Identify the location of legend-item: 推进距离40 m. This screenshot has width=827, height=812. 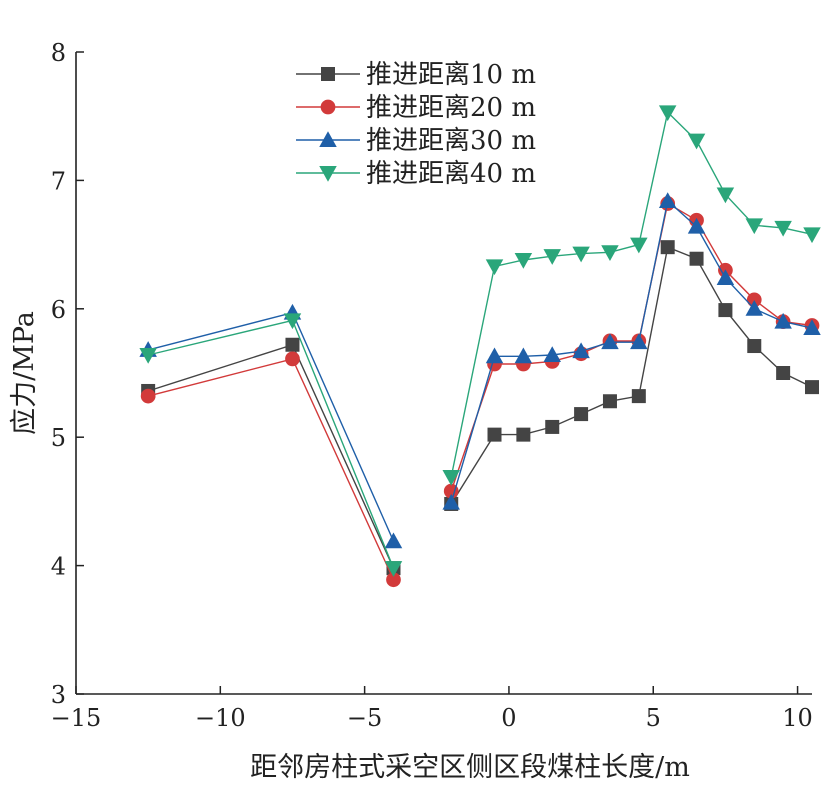
(416, 174).